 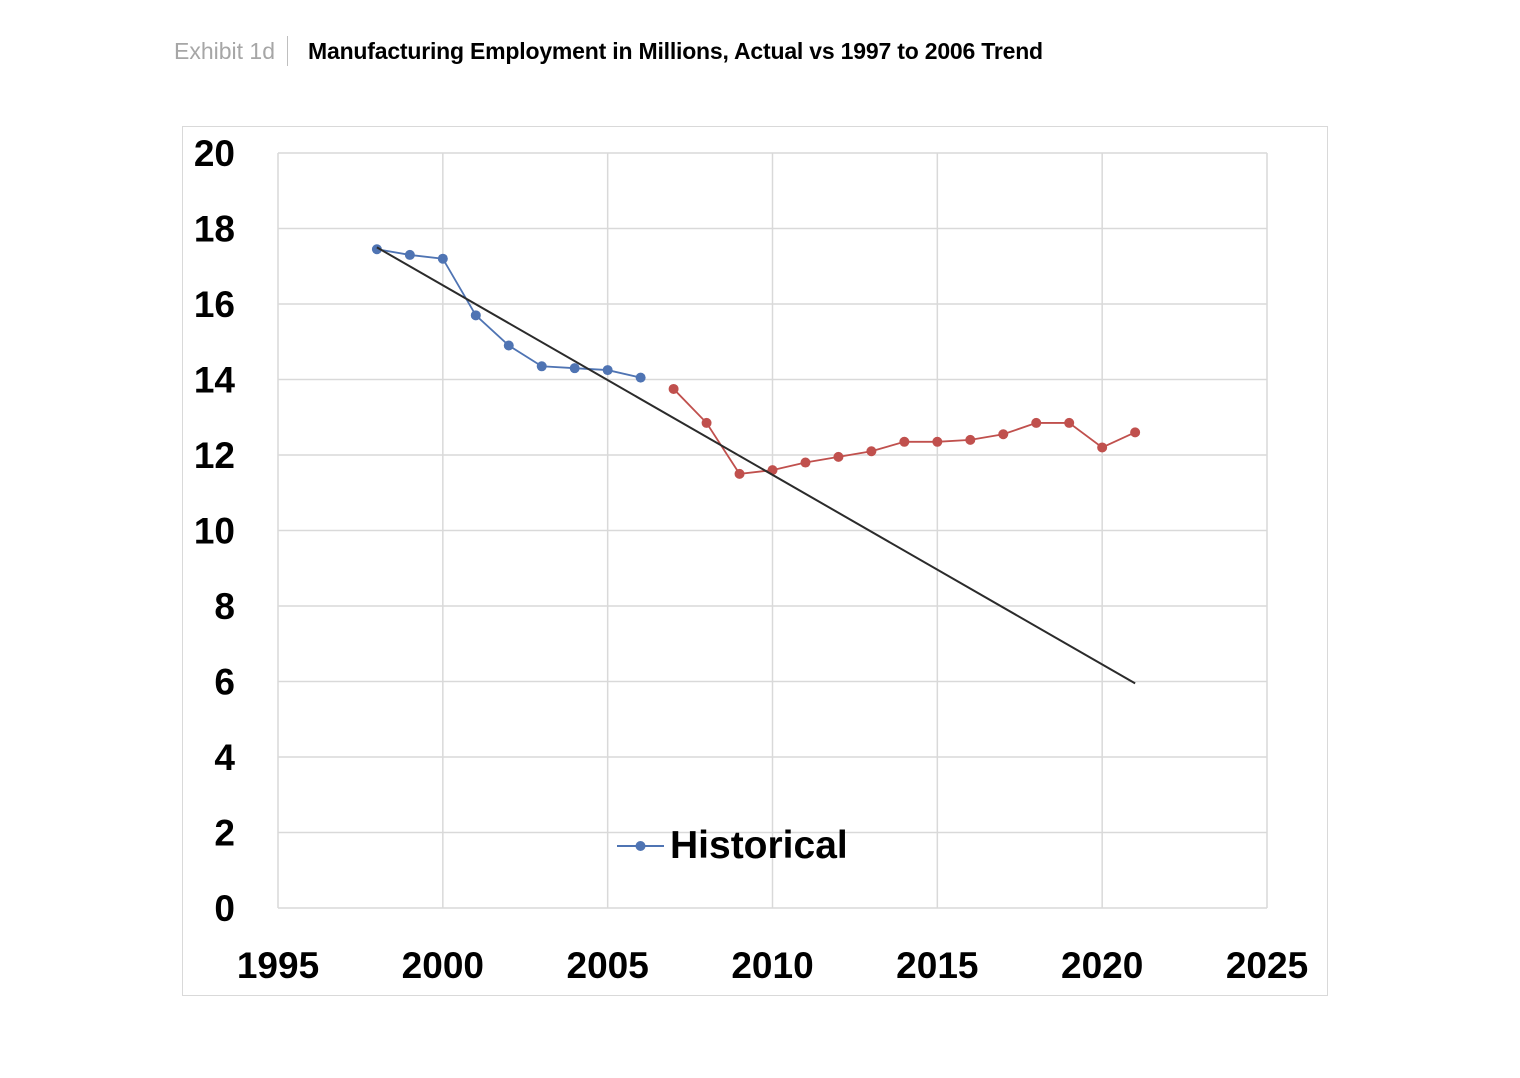 I want to click on x-tick-label: 2015, so click(x=937, y=965).